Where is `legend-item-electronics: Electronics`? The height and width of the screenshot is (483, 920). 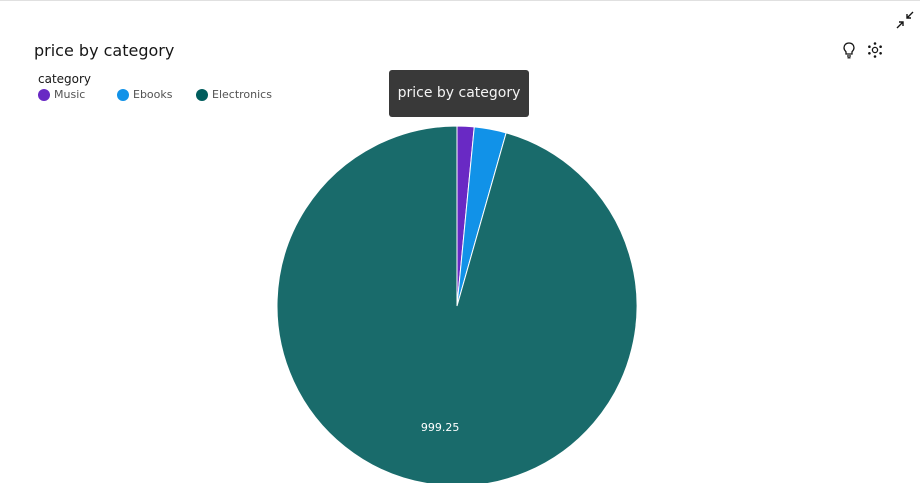
legend-item-electronics: Electronics is located at coordinates (234, 94).